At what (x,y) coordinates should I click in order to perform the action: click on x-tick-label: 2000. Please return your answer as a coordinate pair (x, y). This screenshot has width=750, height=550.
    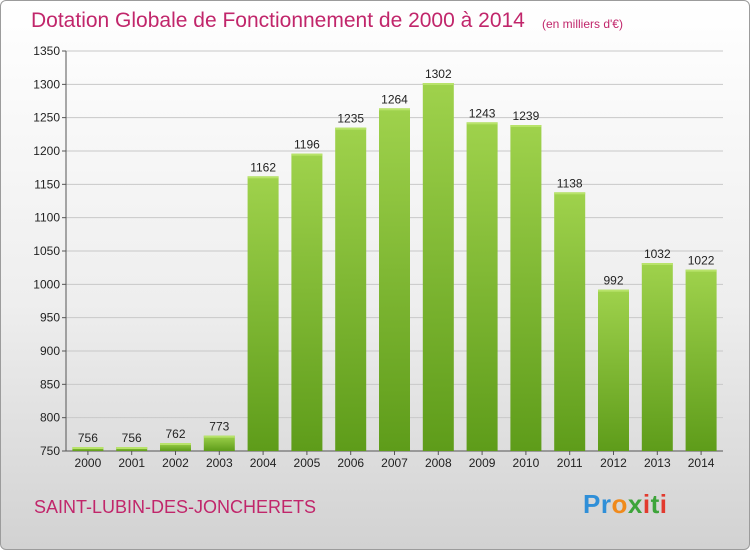
    Looking at the image, I should click on (88, 463).